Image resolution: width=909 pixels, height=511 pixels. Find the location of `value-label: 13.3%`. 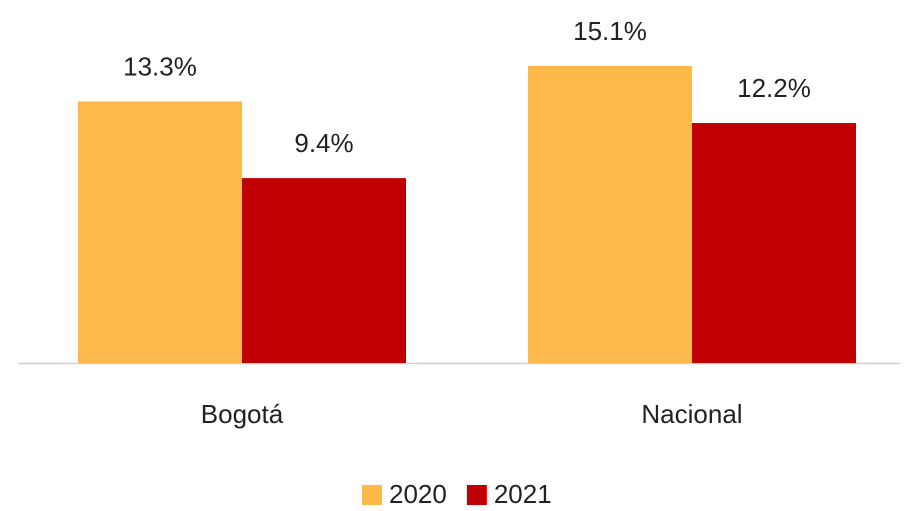

value-label: 13.3% is located at coordinates (160, 66).